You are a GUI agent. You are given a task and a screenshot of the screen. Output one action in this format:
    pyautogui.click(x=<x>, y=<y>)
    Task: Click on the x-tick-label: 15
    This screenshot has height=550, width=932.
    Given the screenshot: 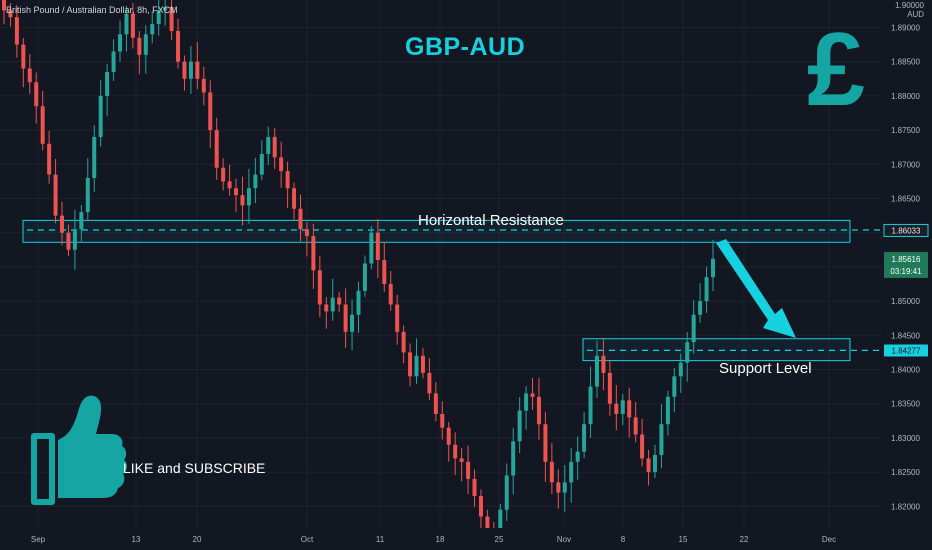 What is the action you would take?
    pyautogui.click(x=683, y=539)
    